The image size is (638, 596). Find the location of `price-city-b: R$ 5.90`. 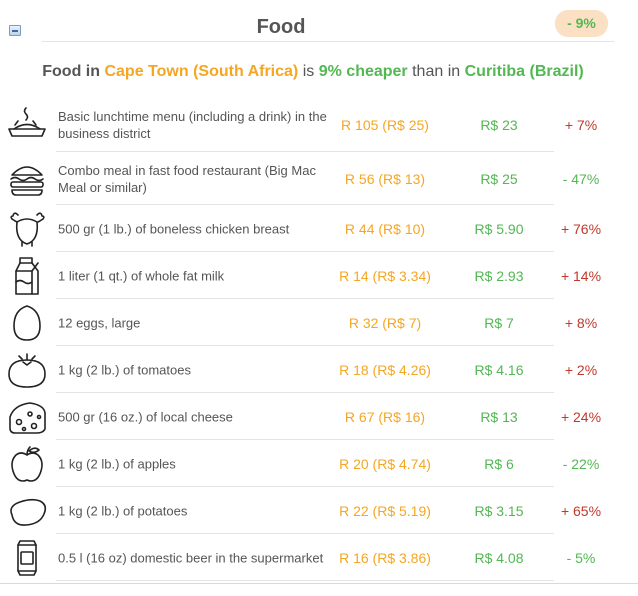

price-city-b: R$ 5.90 is located at coordinates (499, 228).